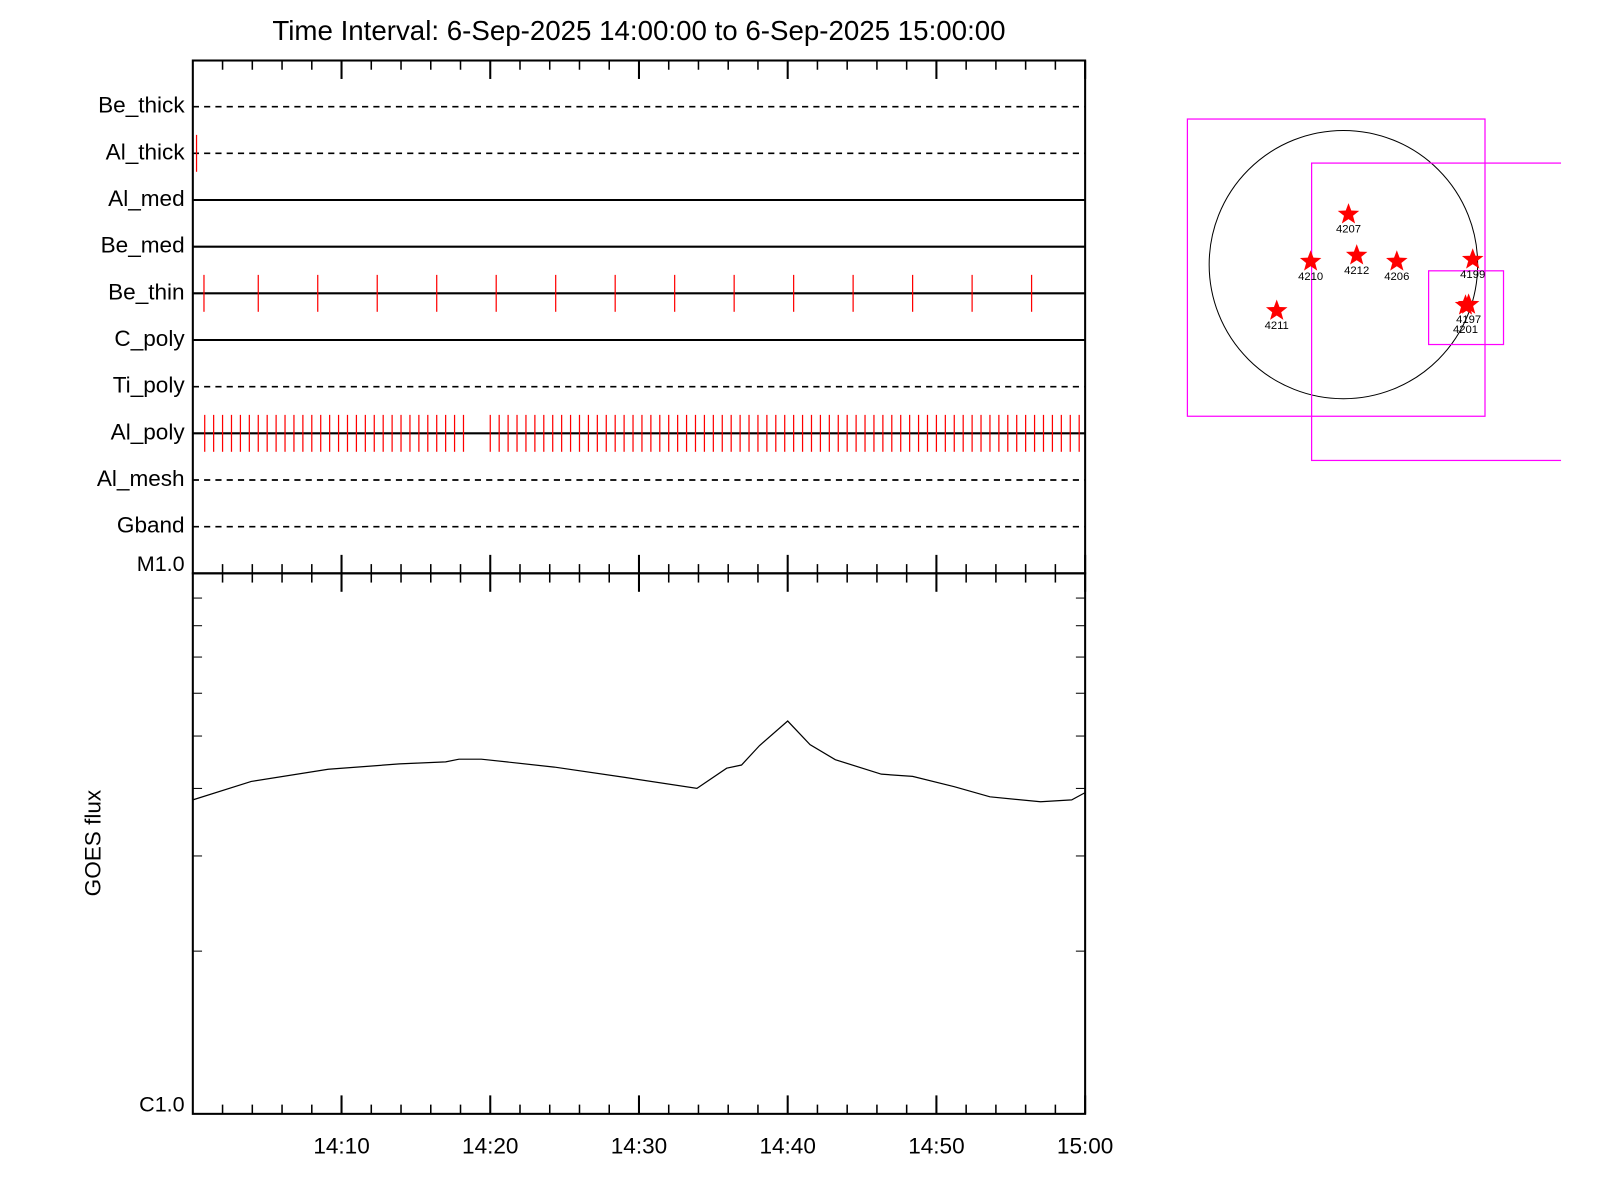  What do you see at coordinates (1310, 277) in the screenshot?
I see `active-region-label: 4210` at bounding box center [1310, 277].